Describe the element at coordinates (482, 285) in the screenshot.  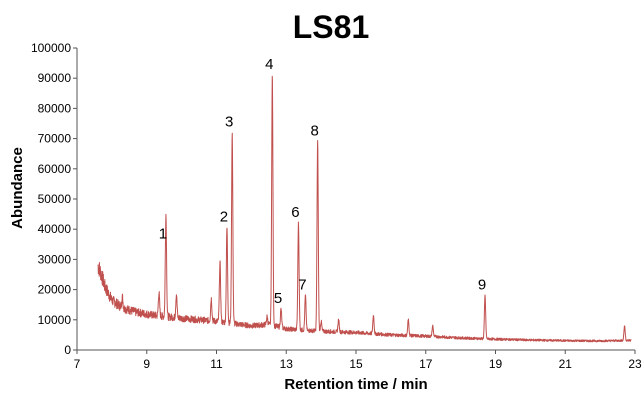
I see `peak-label-9: 9` at that location.